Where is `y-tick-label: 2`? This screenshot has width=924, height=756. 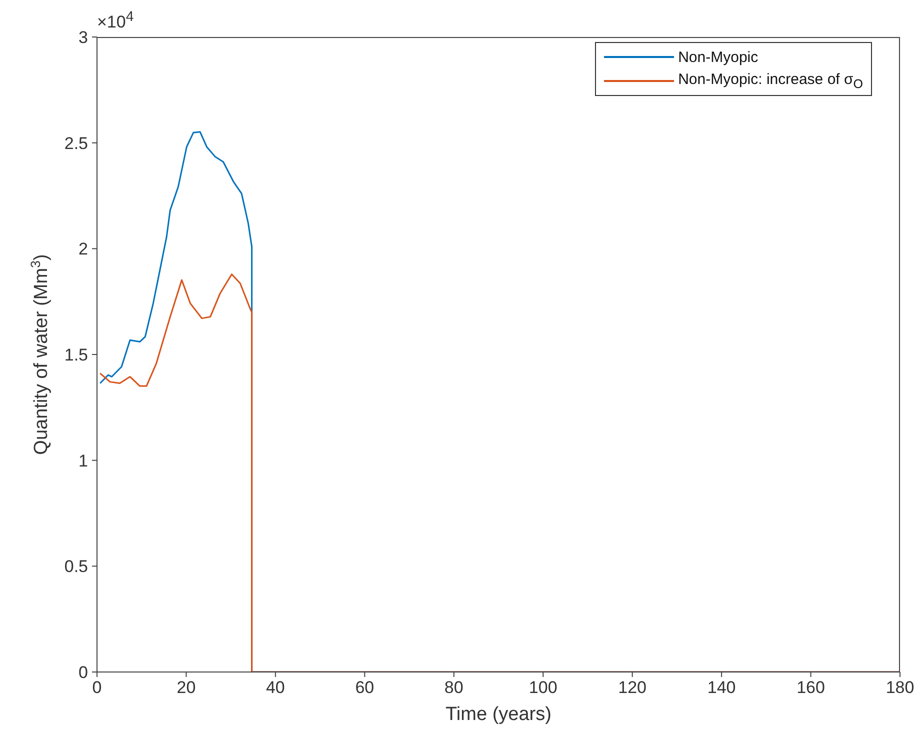
y-tick-label: 2 is located at coordinates (83, 249).